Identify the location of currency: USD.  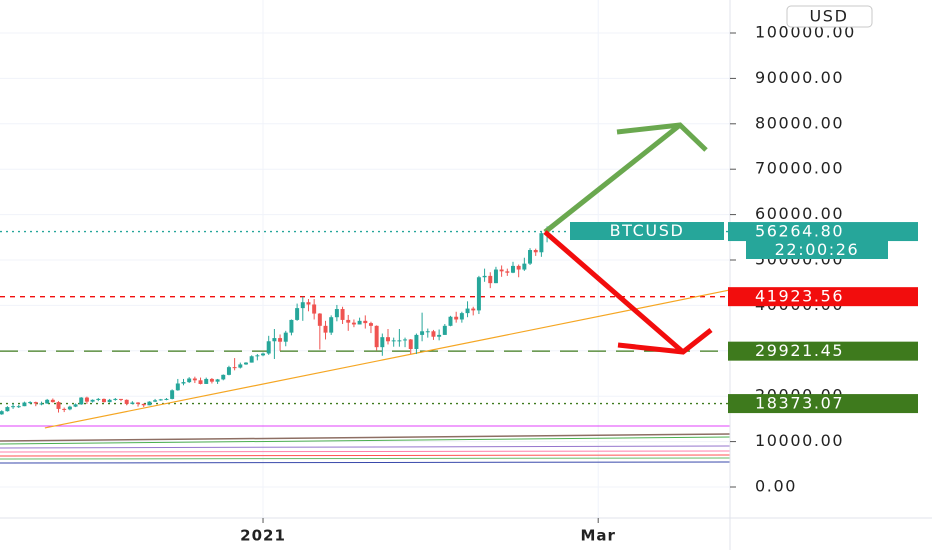
(829, 16).